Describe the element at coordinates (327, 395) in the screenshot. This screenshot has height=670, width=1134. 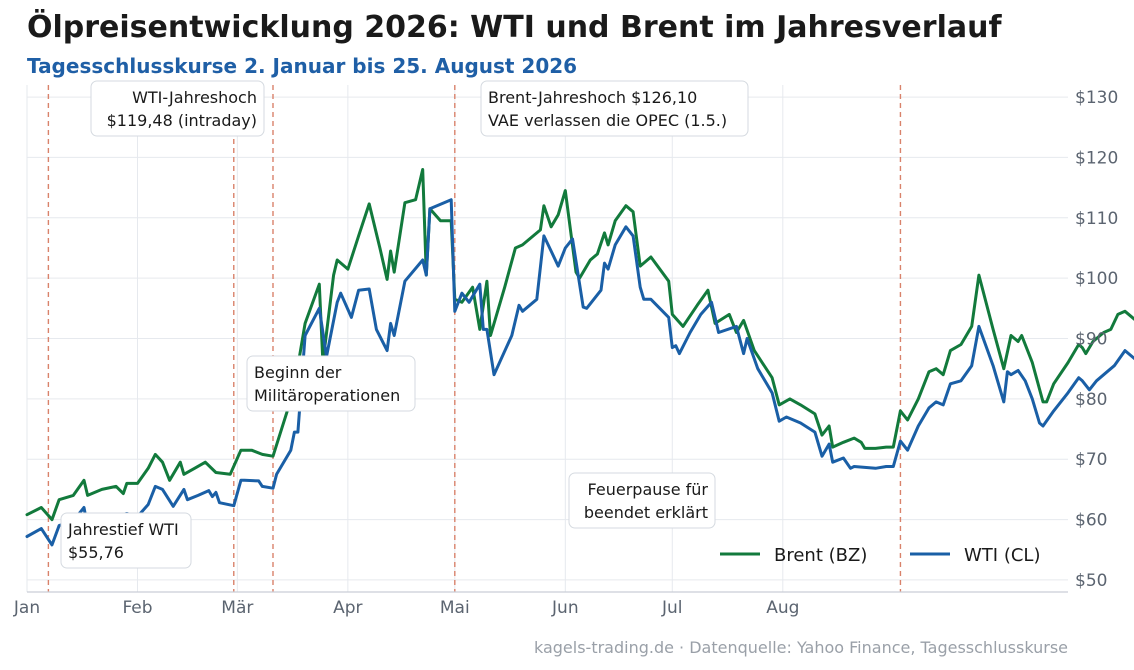
I see `annotation-text: Militäroperationen` at that location.